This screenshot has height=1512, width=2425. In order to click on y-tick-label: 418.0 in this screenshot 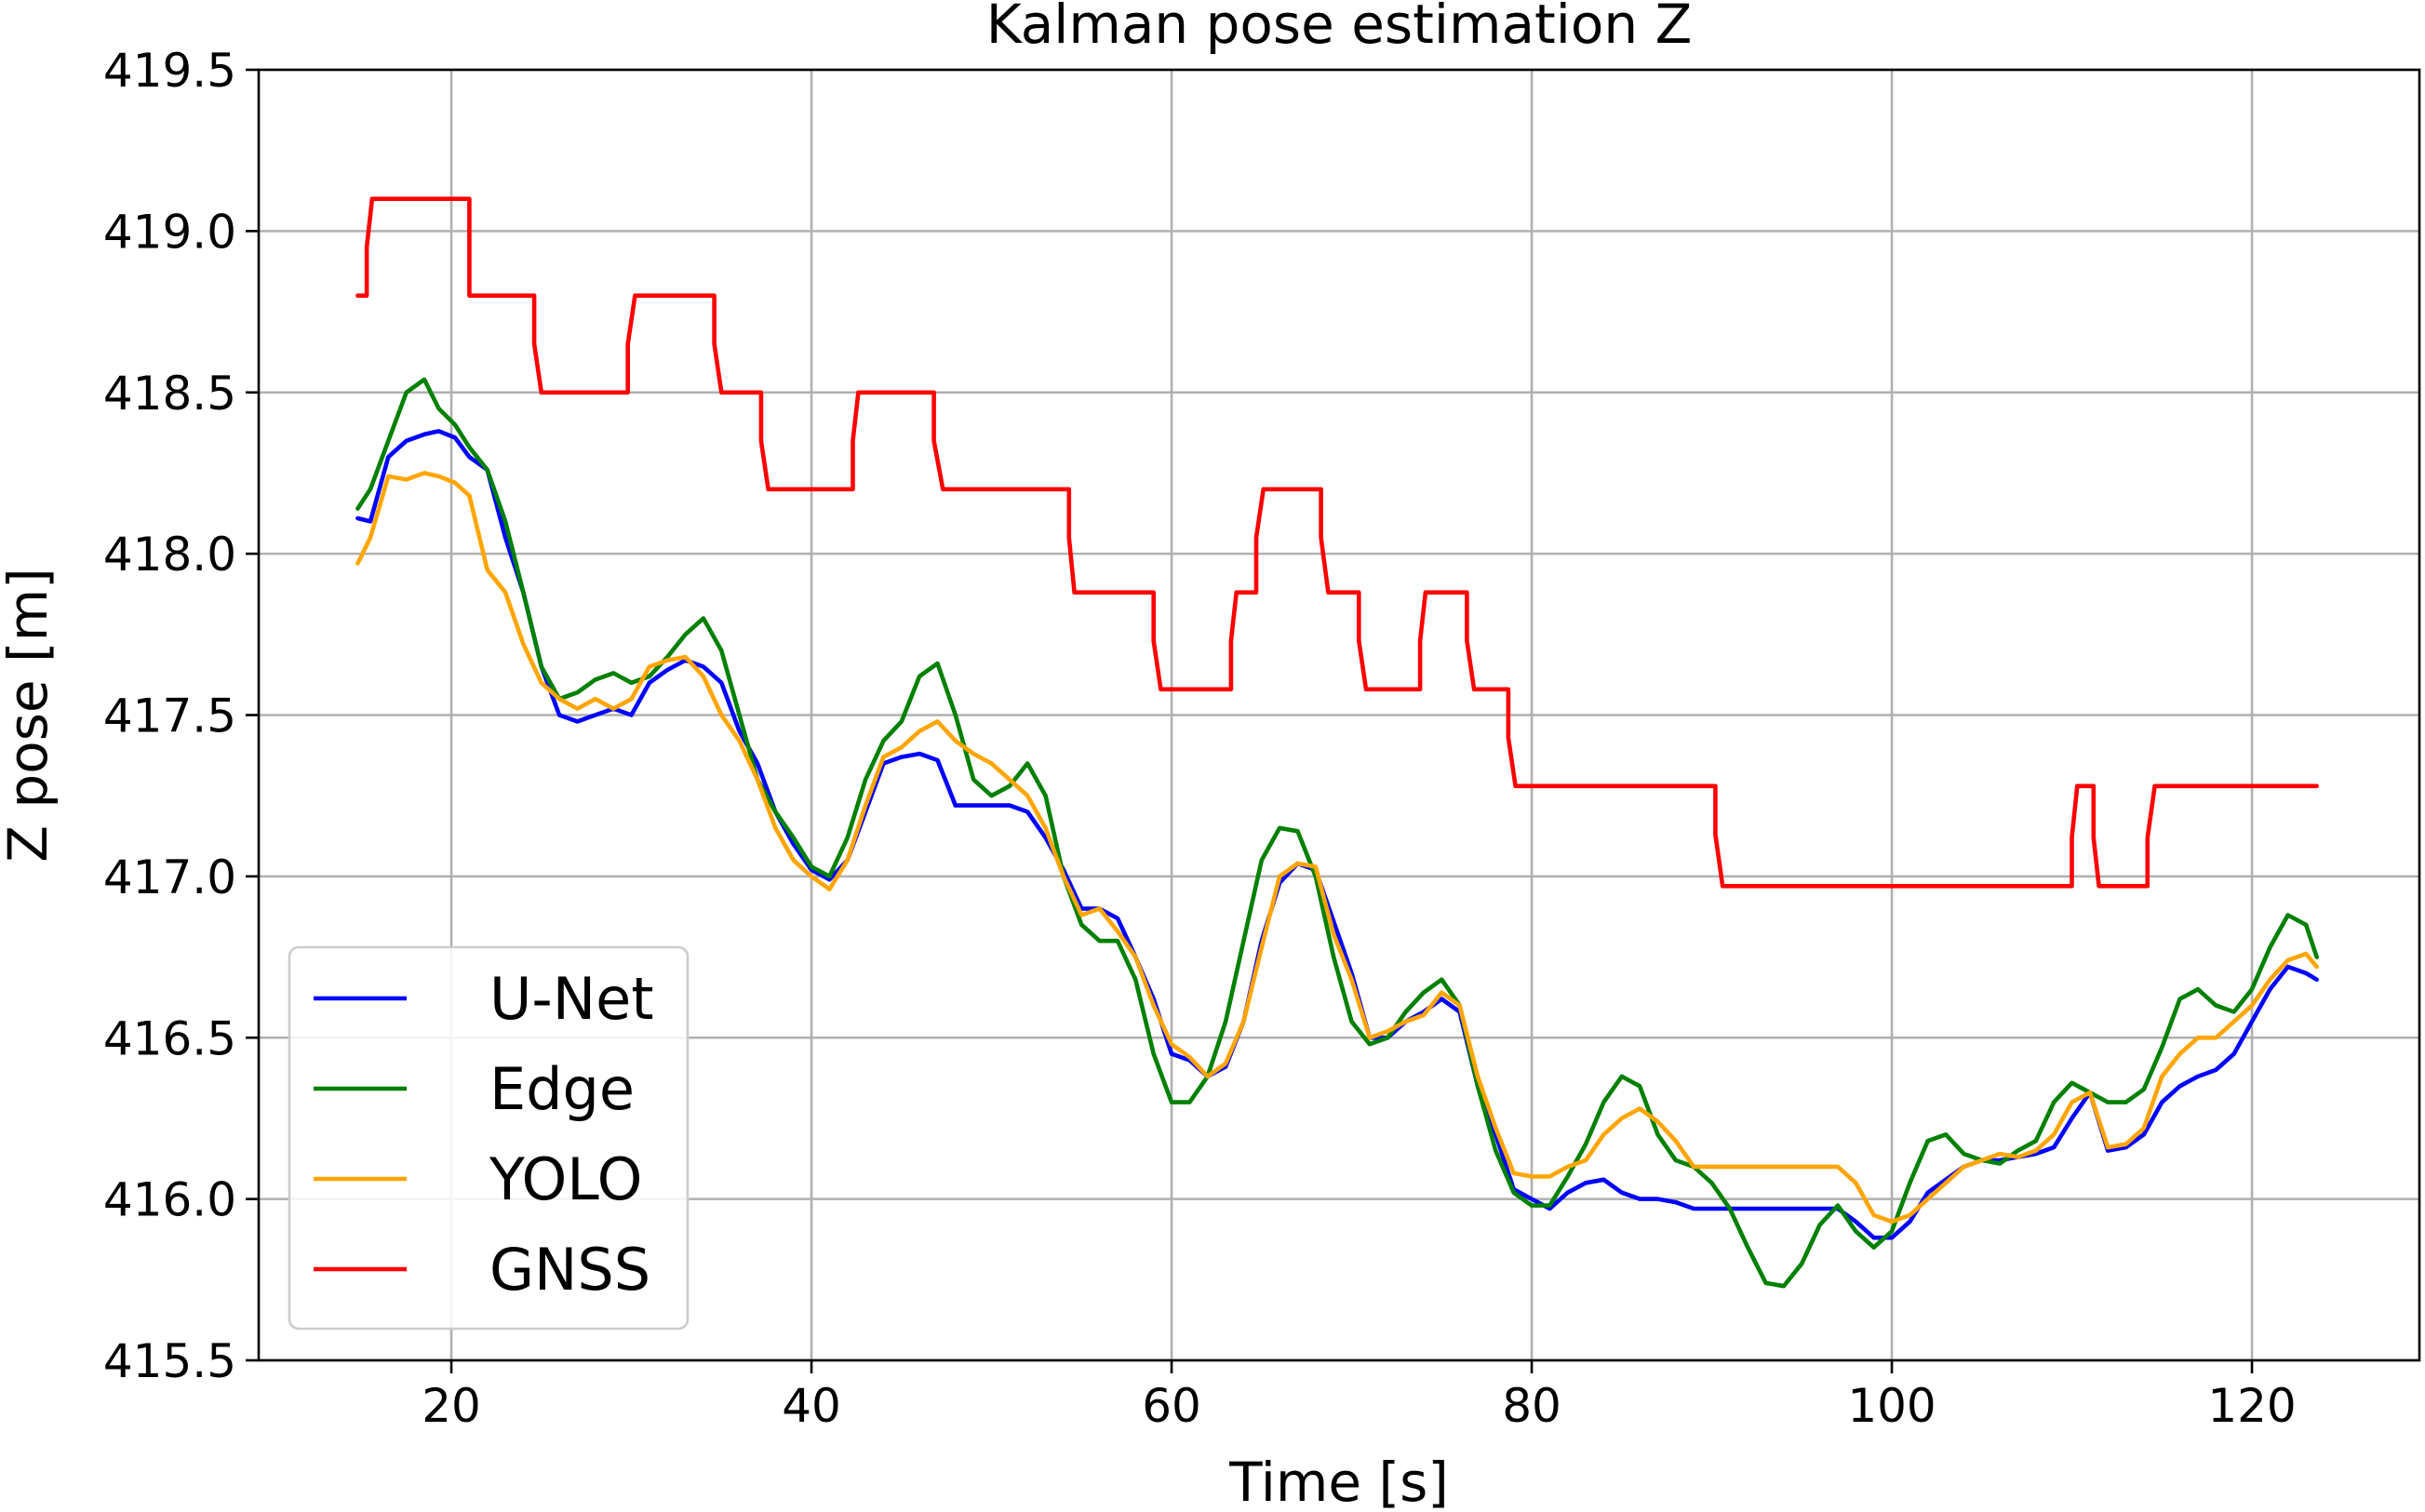, I will do `click(169, 555)`.